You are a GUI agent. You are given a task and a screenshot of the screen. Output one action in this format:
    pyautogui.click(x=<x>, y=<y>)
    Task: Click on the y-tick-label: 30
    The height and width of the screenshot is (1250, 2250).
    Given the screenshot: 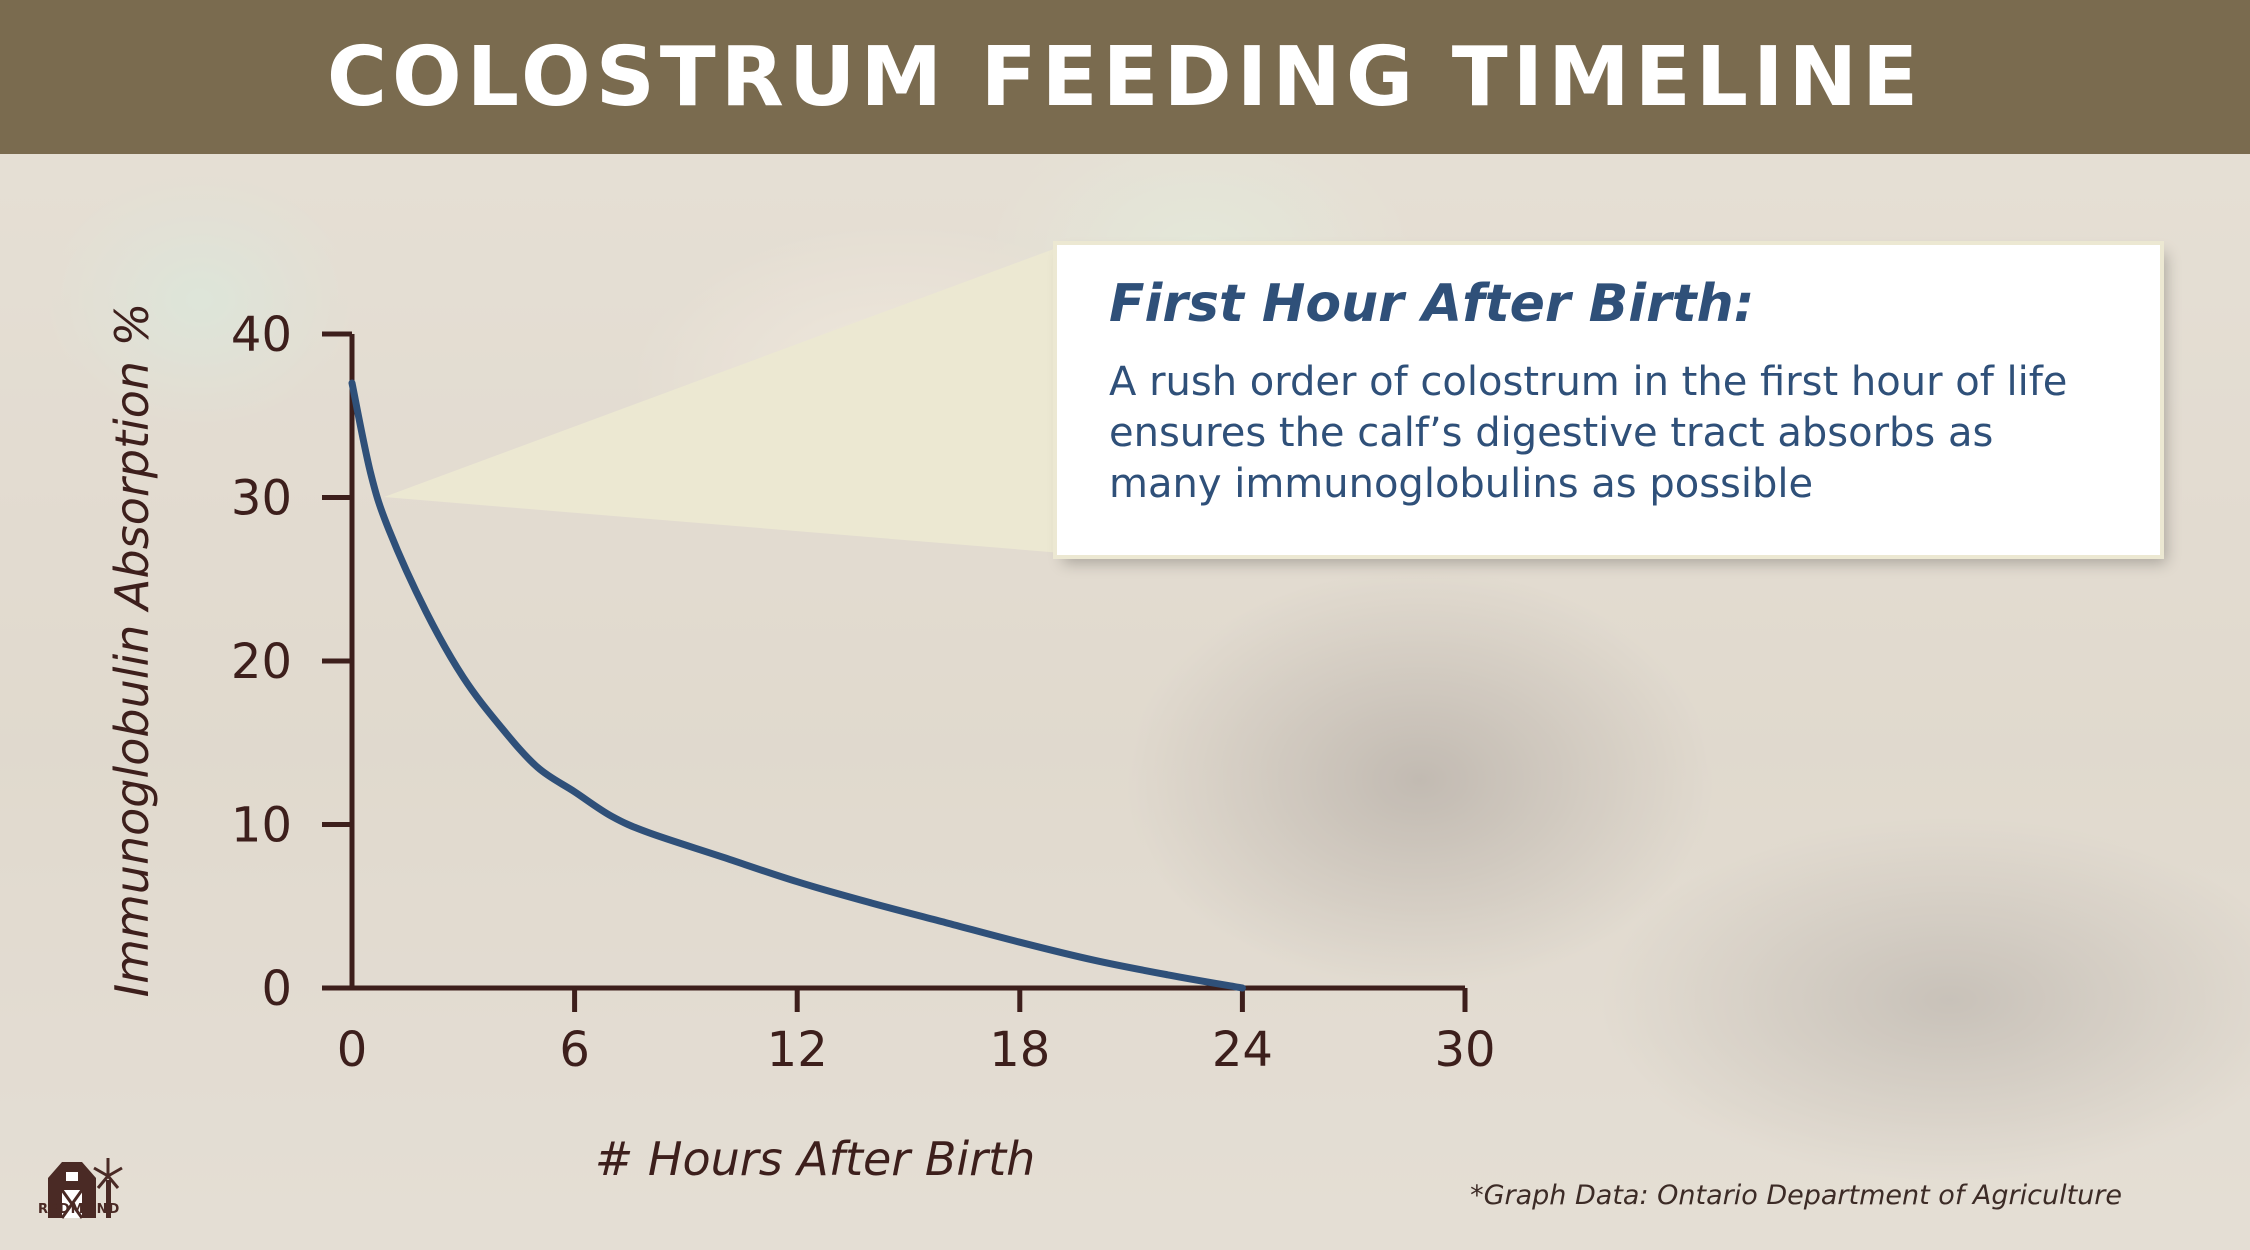 What is the action you would take?
    pyautogui.click(x=261, y=499)
    